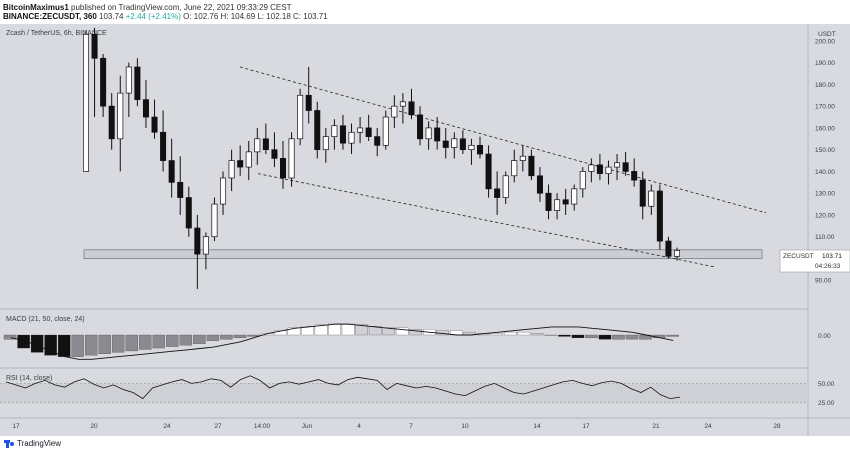  I want to click on x-axis-labels: 17 20 24 27 14:00 Jun 4 7 10 14 17 21 24 28, so click(396, 426).